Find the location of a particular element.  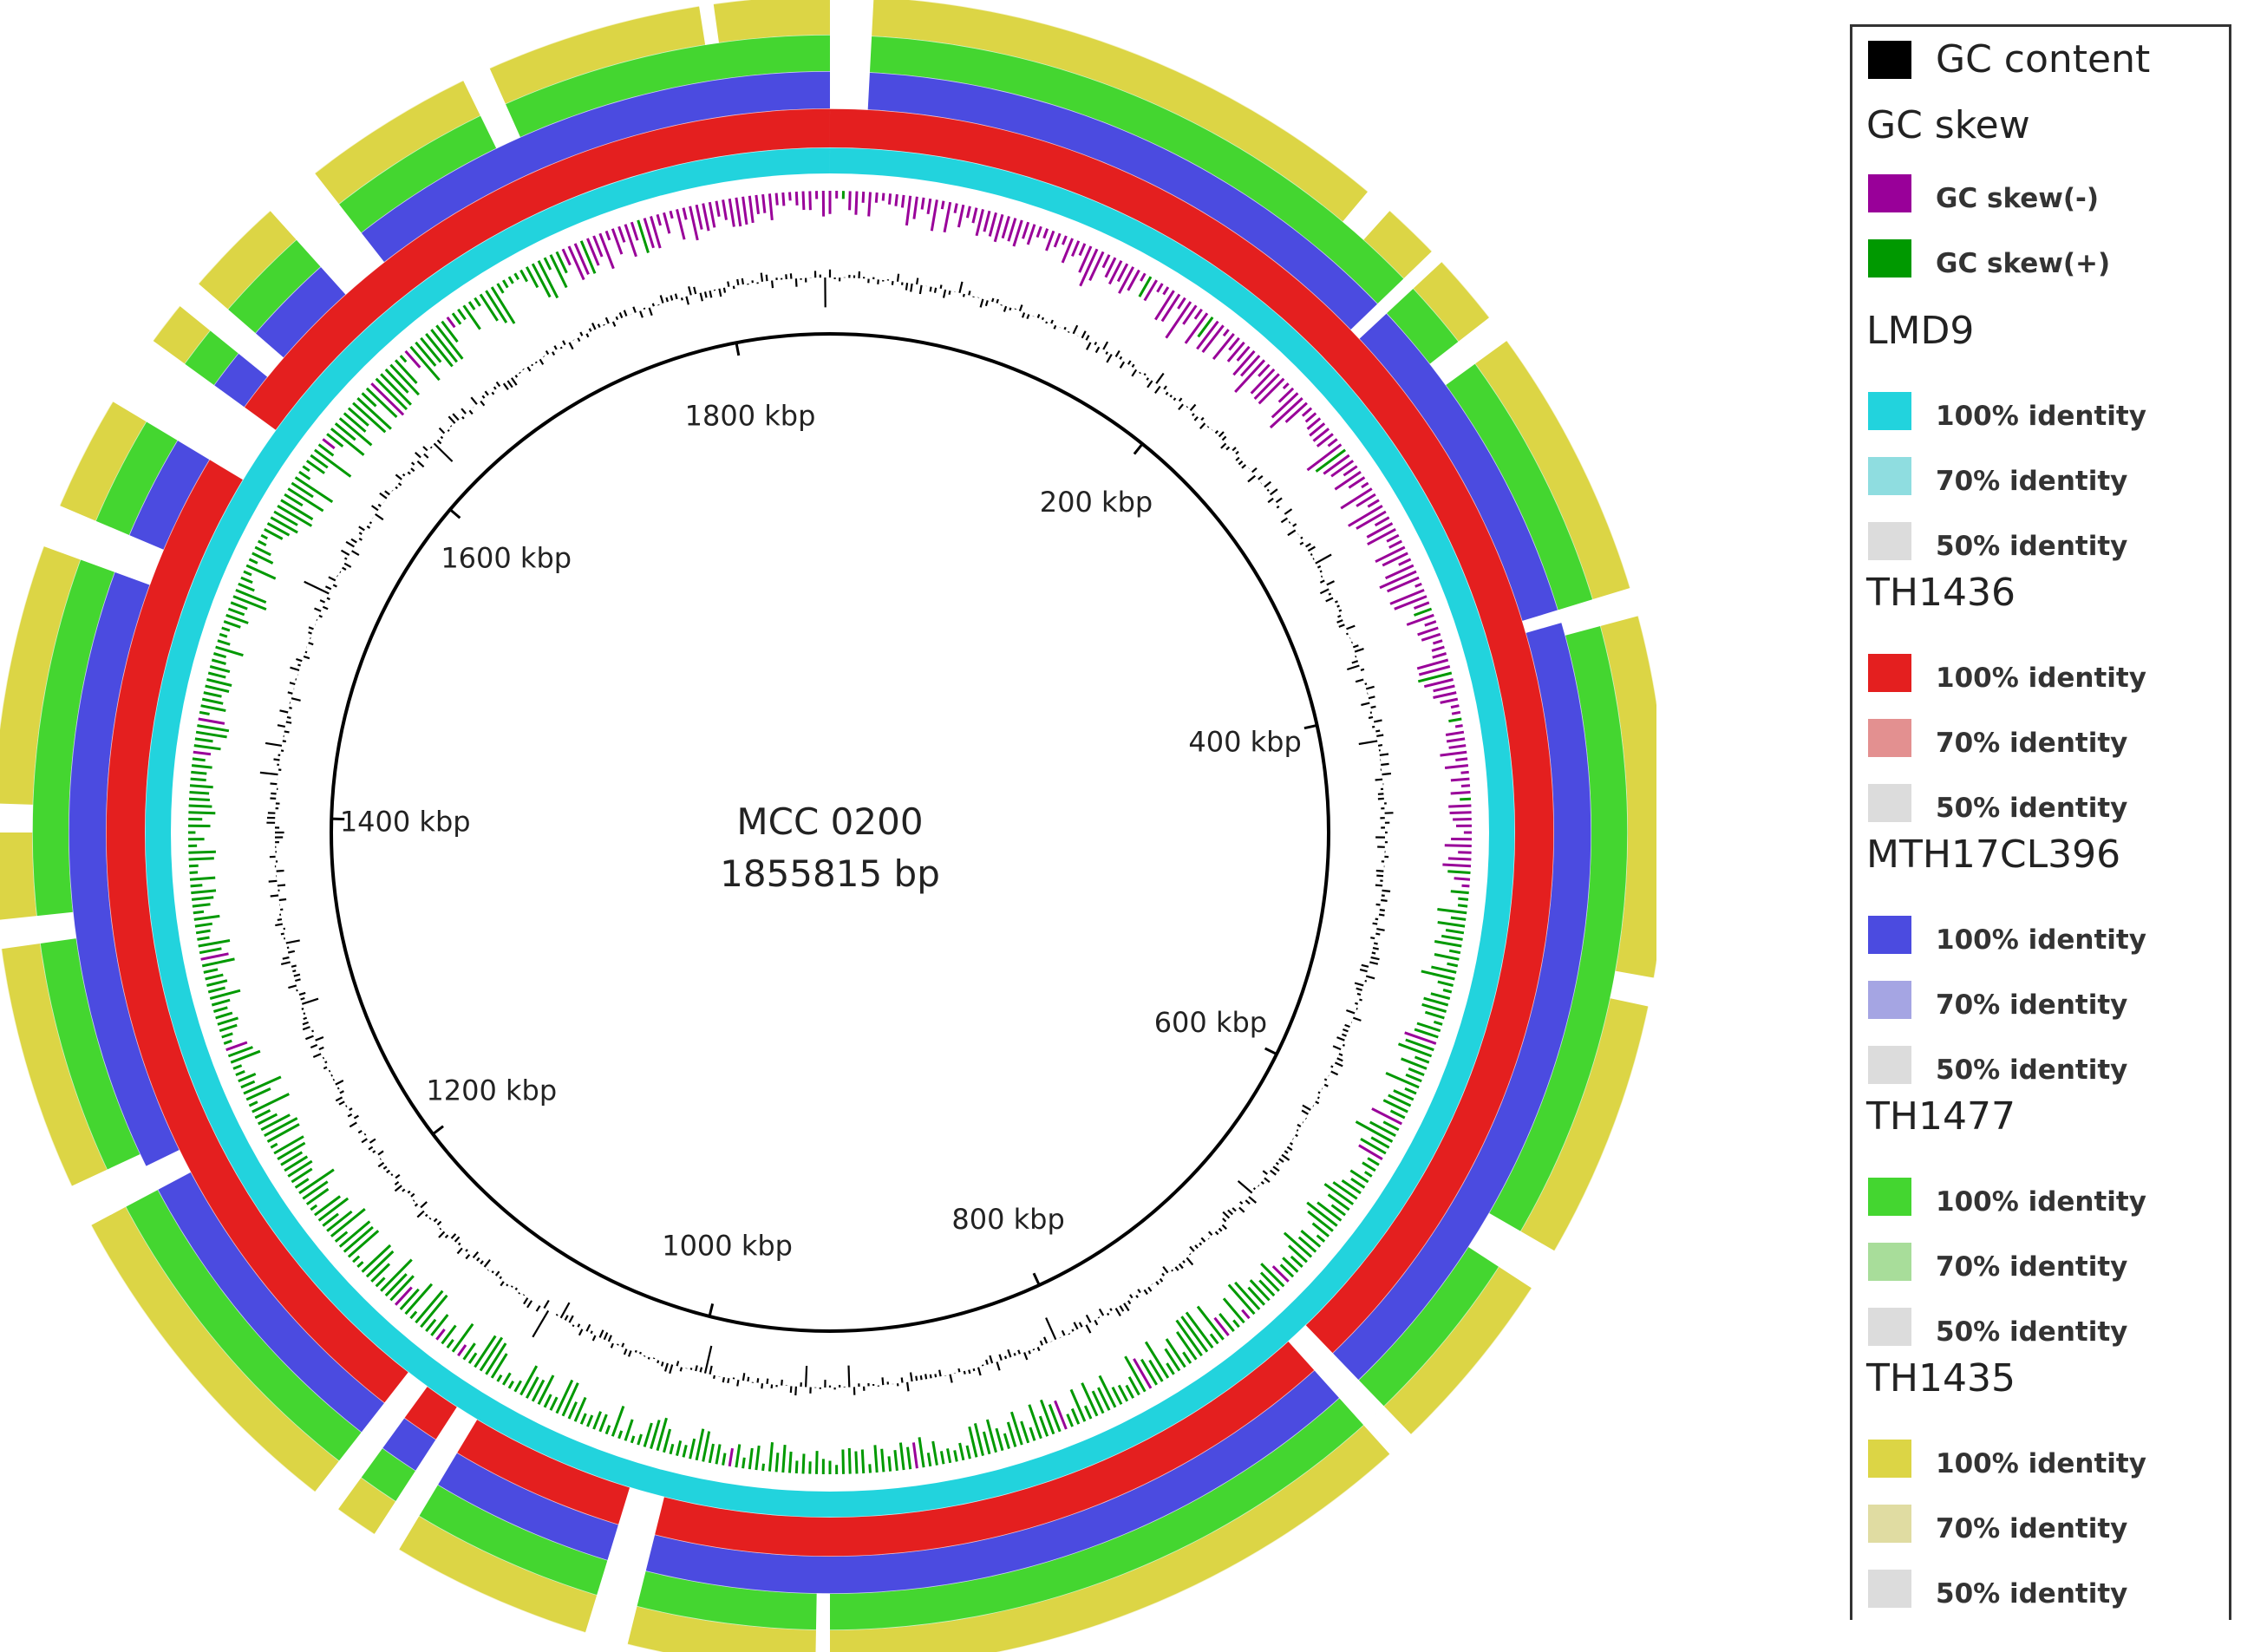

tick-label: 1400 kbp is located at coordinates (406, 823).